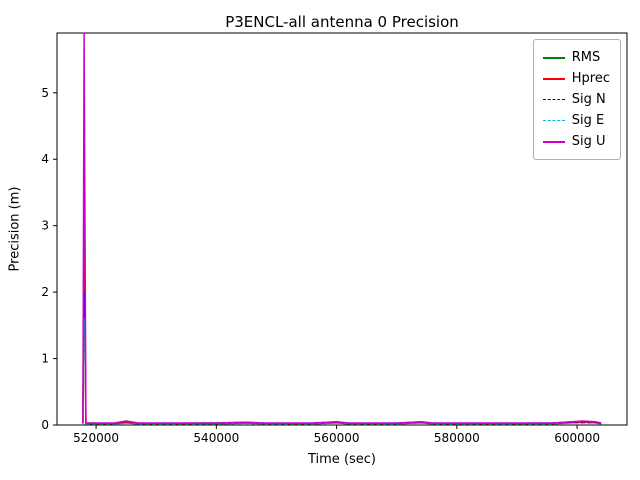 The width and height of the screenshot is (640, 480). What do you see at coordinates (15, 229) in the screenshot?
I see `y-axis-label: Precision (m)` at bounding box center [15, 229].